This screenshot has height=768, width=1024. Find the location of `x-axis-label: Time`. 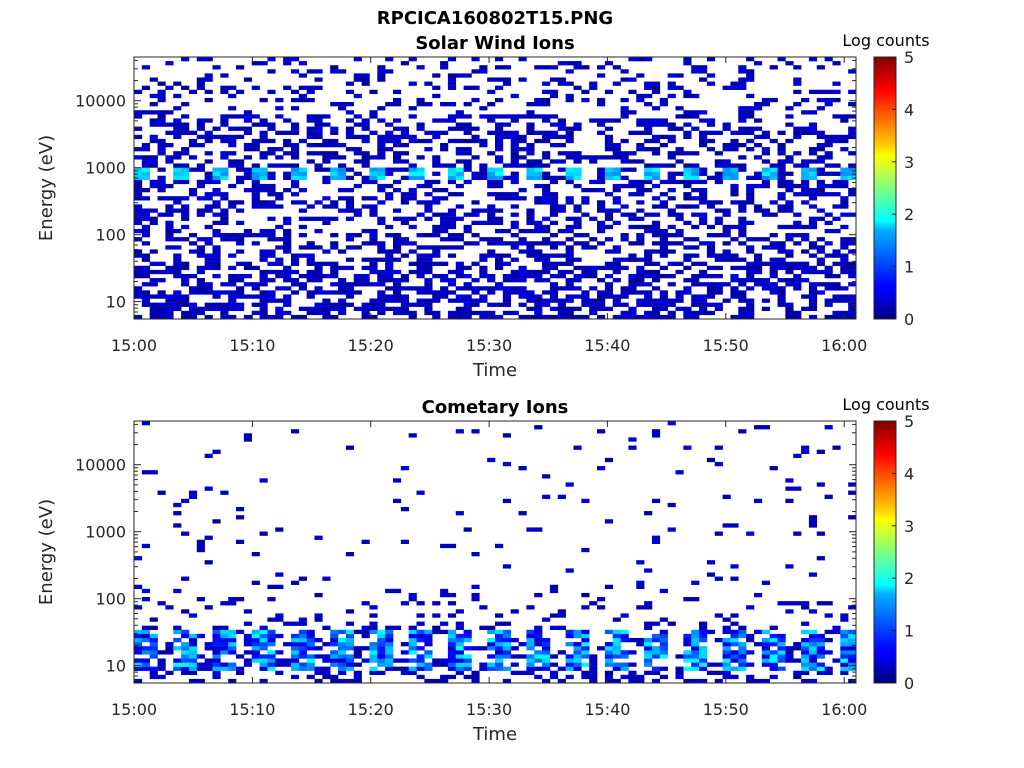

x-axis-label: Time is located at coordinates (494, 370).